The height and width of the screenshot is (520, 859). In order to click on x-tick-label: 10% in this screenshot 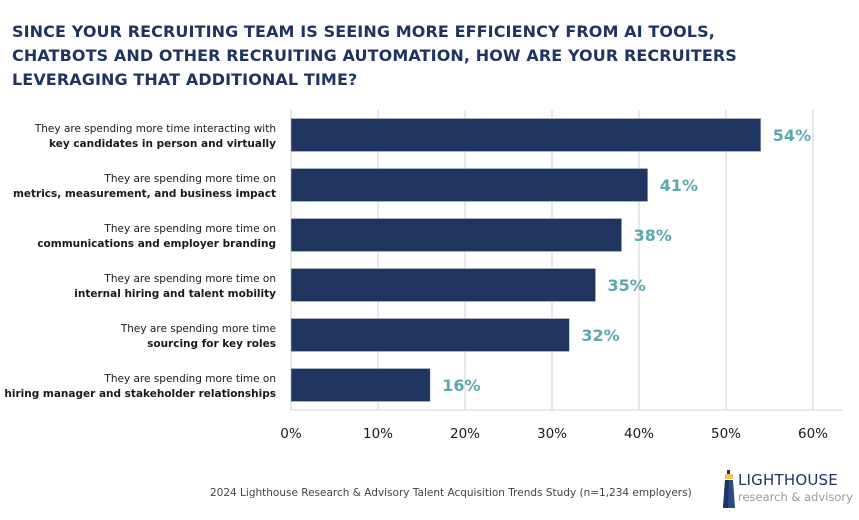, I will do `click(378, 434)`.